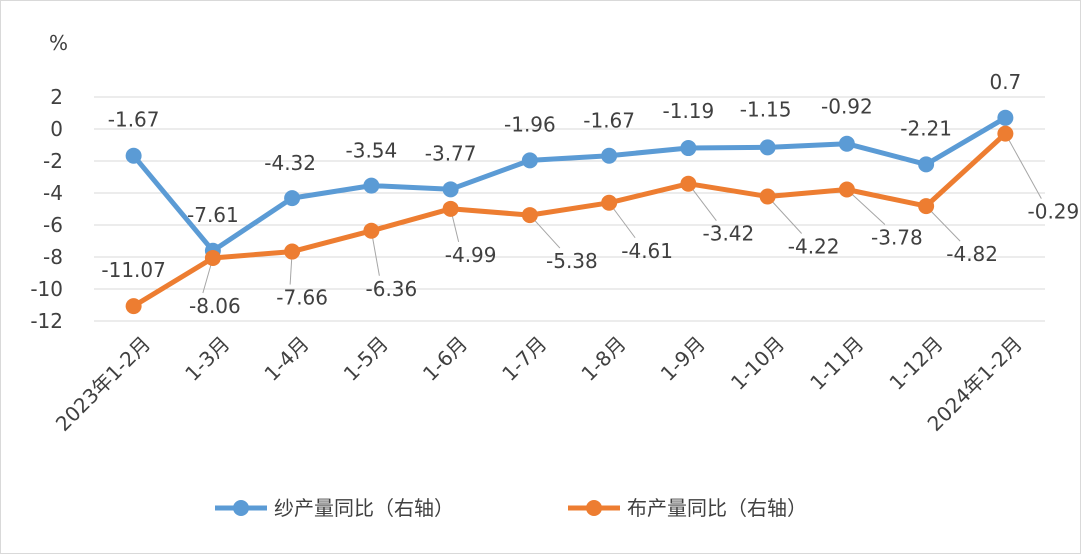  Describe the element at coordinates (46, 209) in the screenshot. I see `y-axis-ticks: 2 0 -2 -4 -6 -8 -10 -12` at that location.